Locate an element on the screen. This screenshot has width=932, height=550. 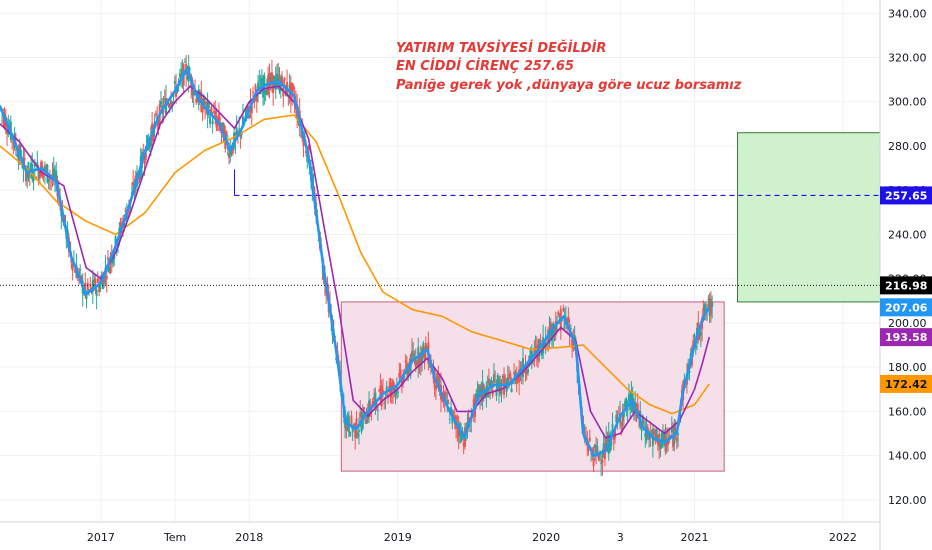
y-tick-label: 320.00 is located at coordinates (907, 58).